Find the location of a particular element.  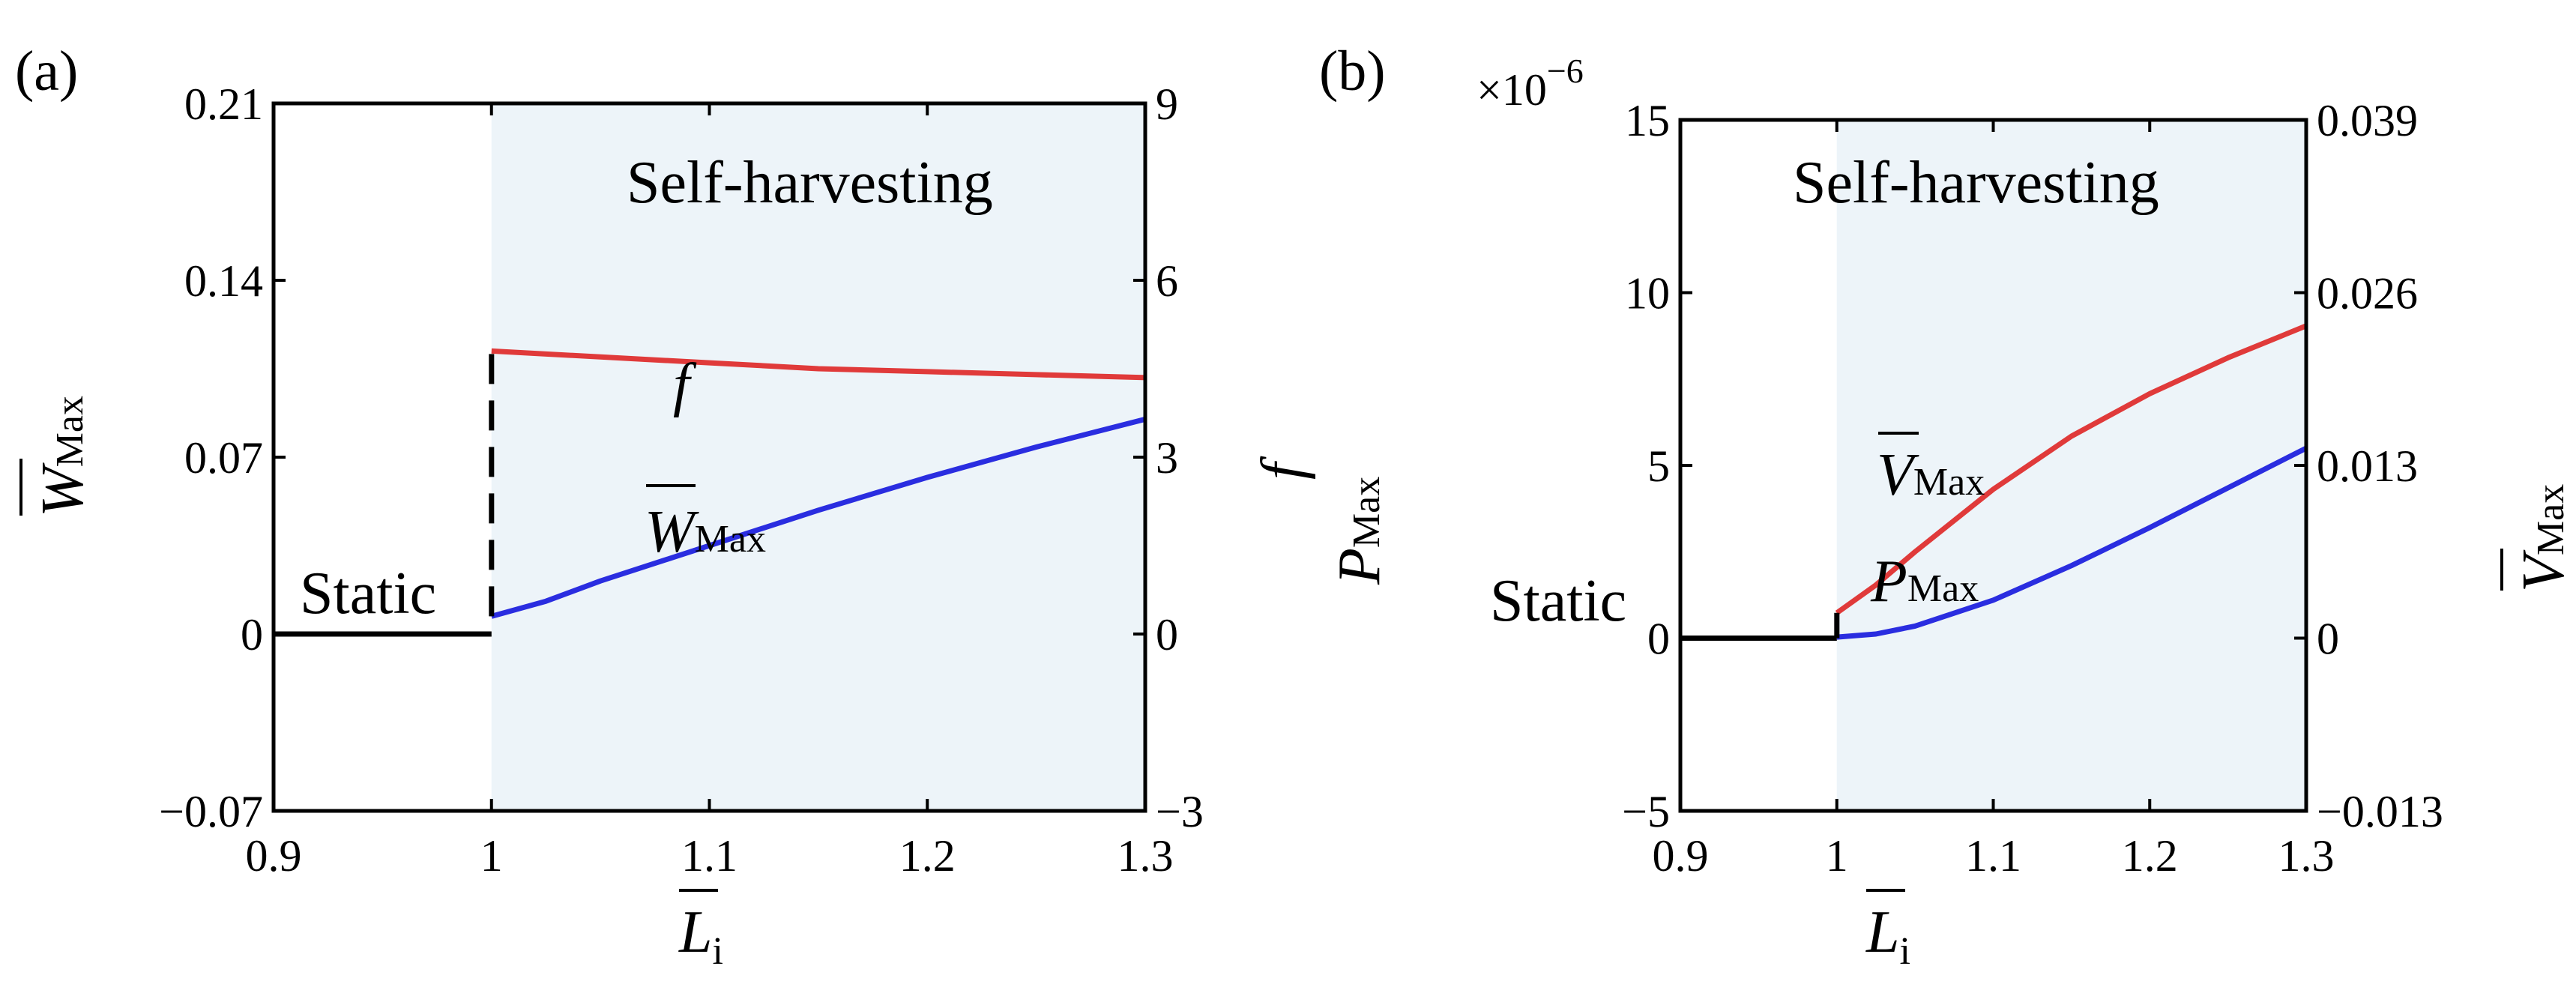

y-axis-left-main-a: W is located at coordinates (63, 490).